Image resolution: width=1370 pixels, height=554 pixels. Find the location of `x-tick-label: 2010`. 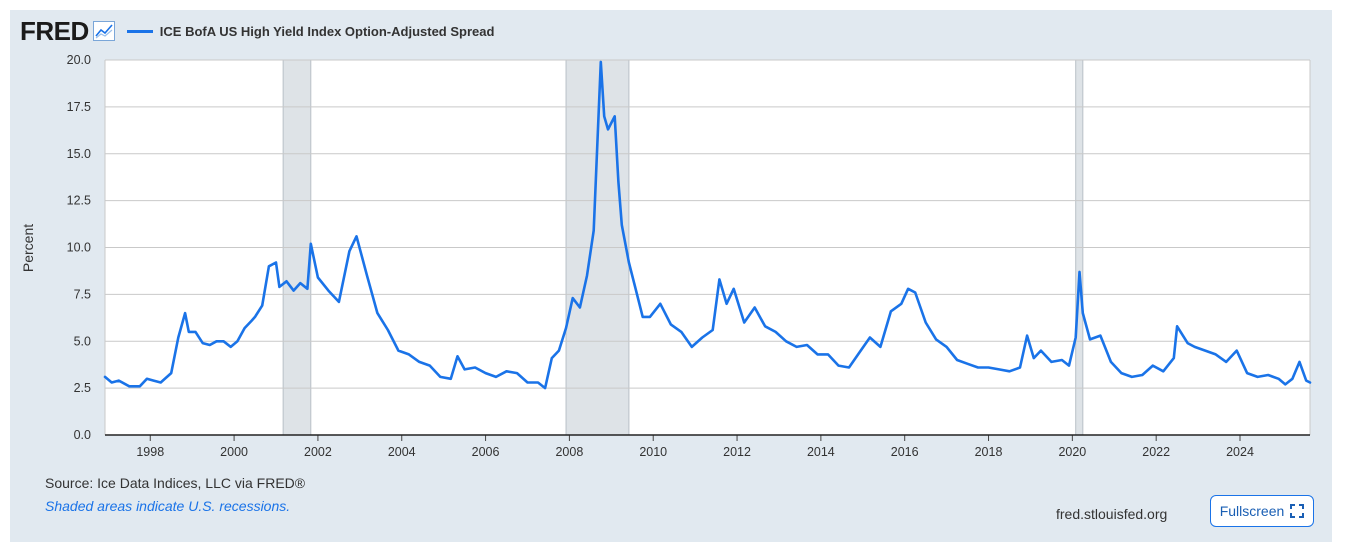

x-tick-label: 2010 is located at coordinates (653, 452).